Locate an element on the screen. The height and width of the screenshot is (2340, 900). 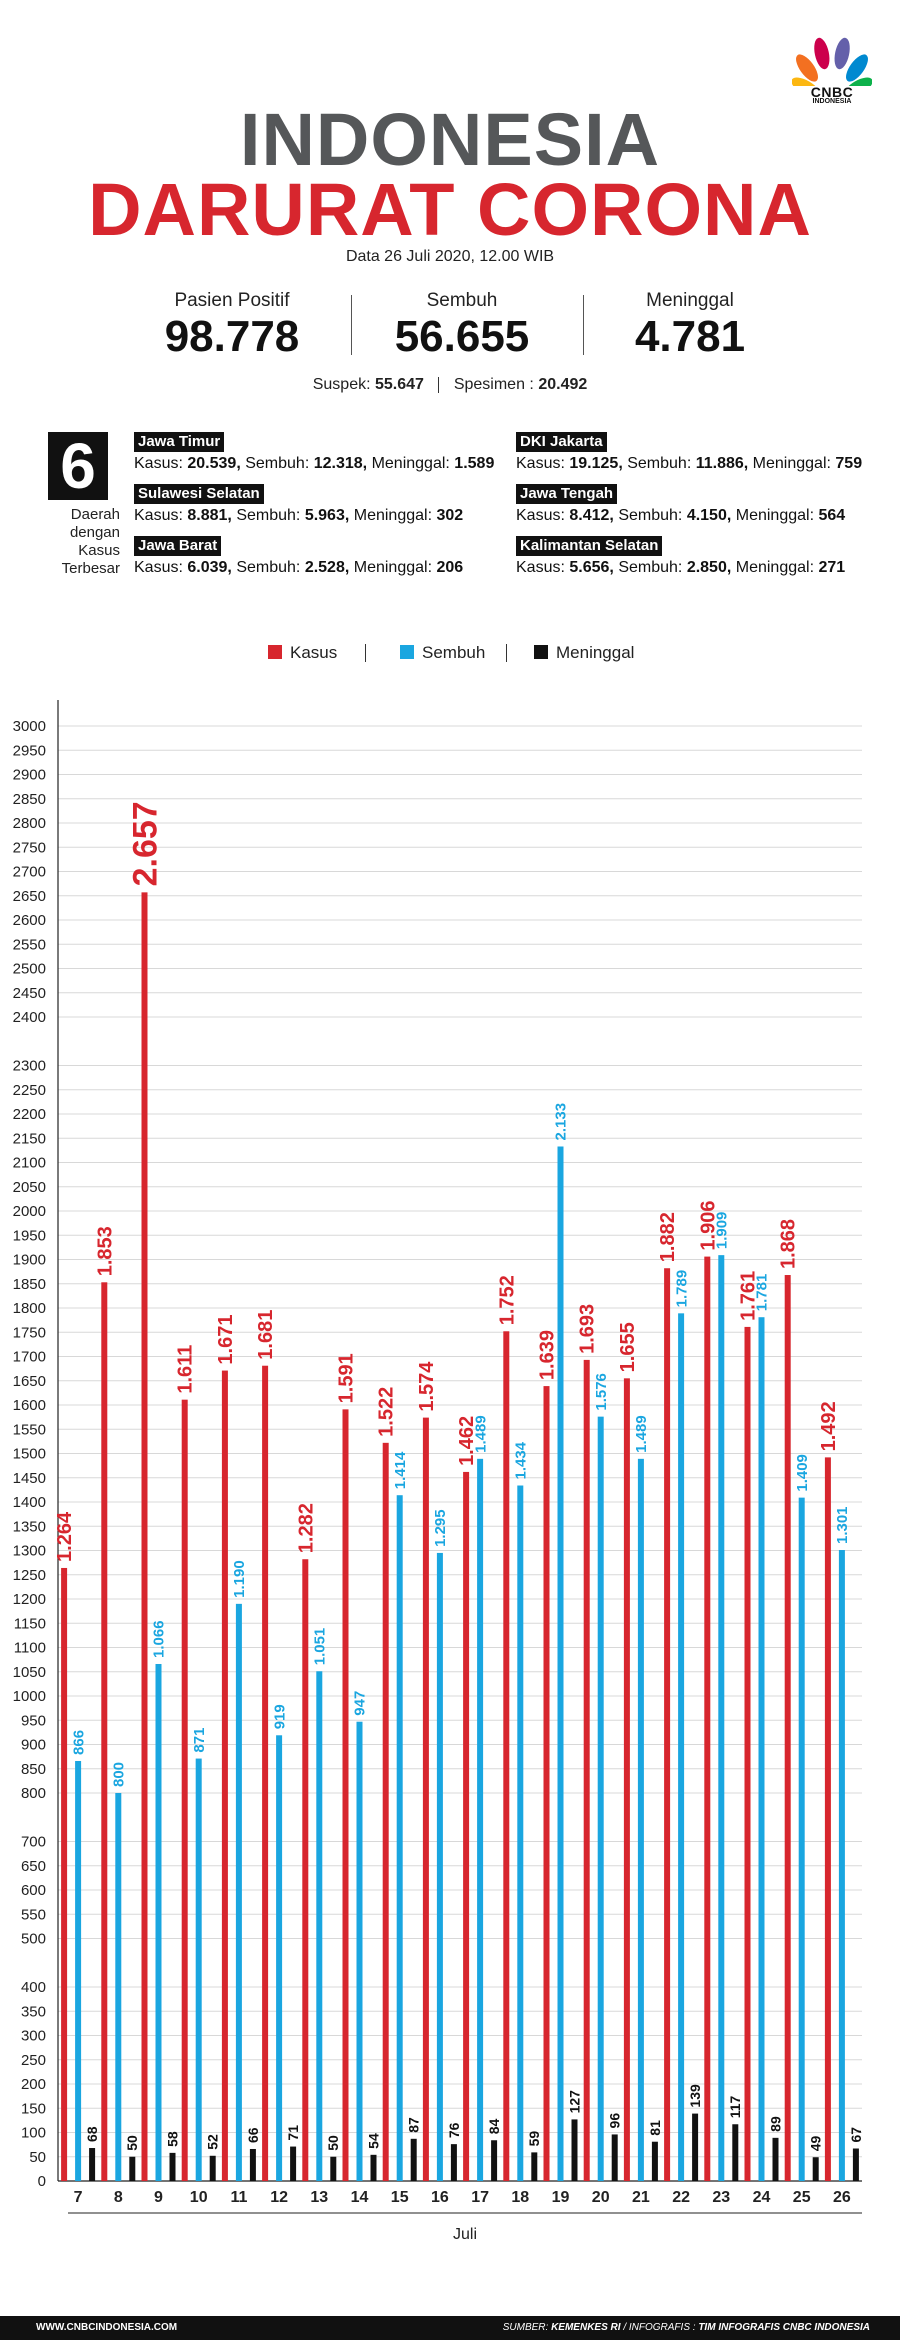
legend-swatch is located at coordinates (275, 652).